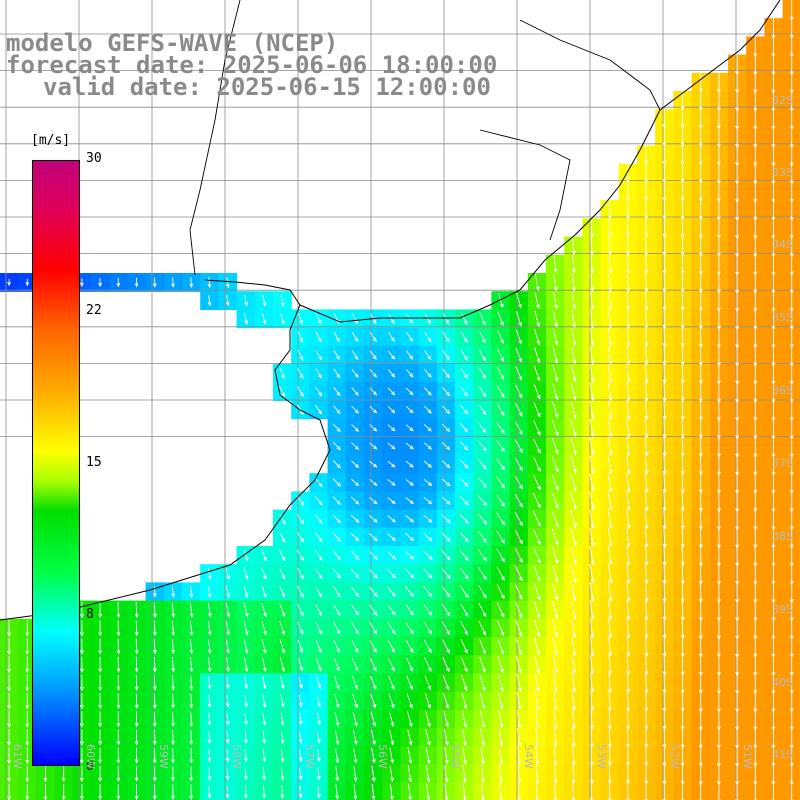 The height and width of the screenshot is (800, 800). What do you see at coordinates (528, 756) in the screenshot?
I see `lon-label: 54W` at bounding box center [528, 756].